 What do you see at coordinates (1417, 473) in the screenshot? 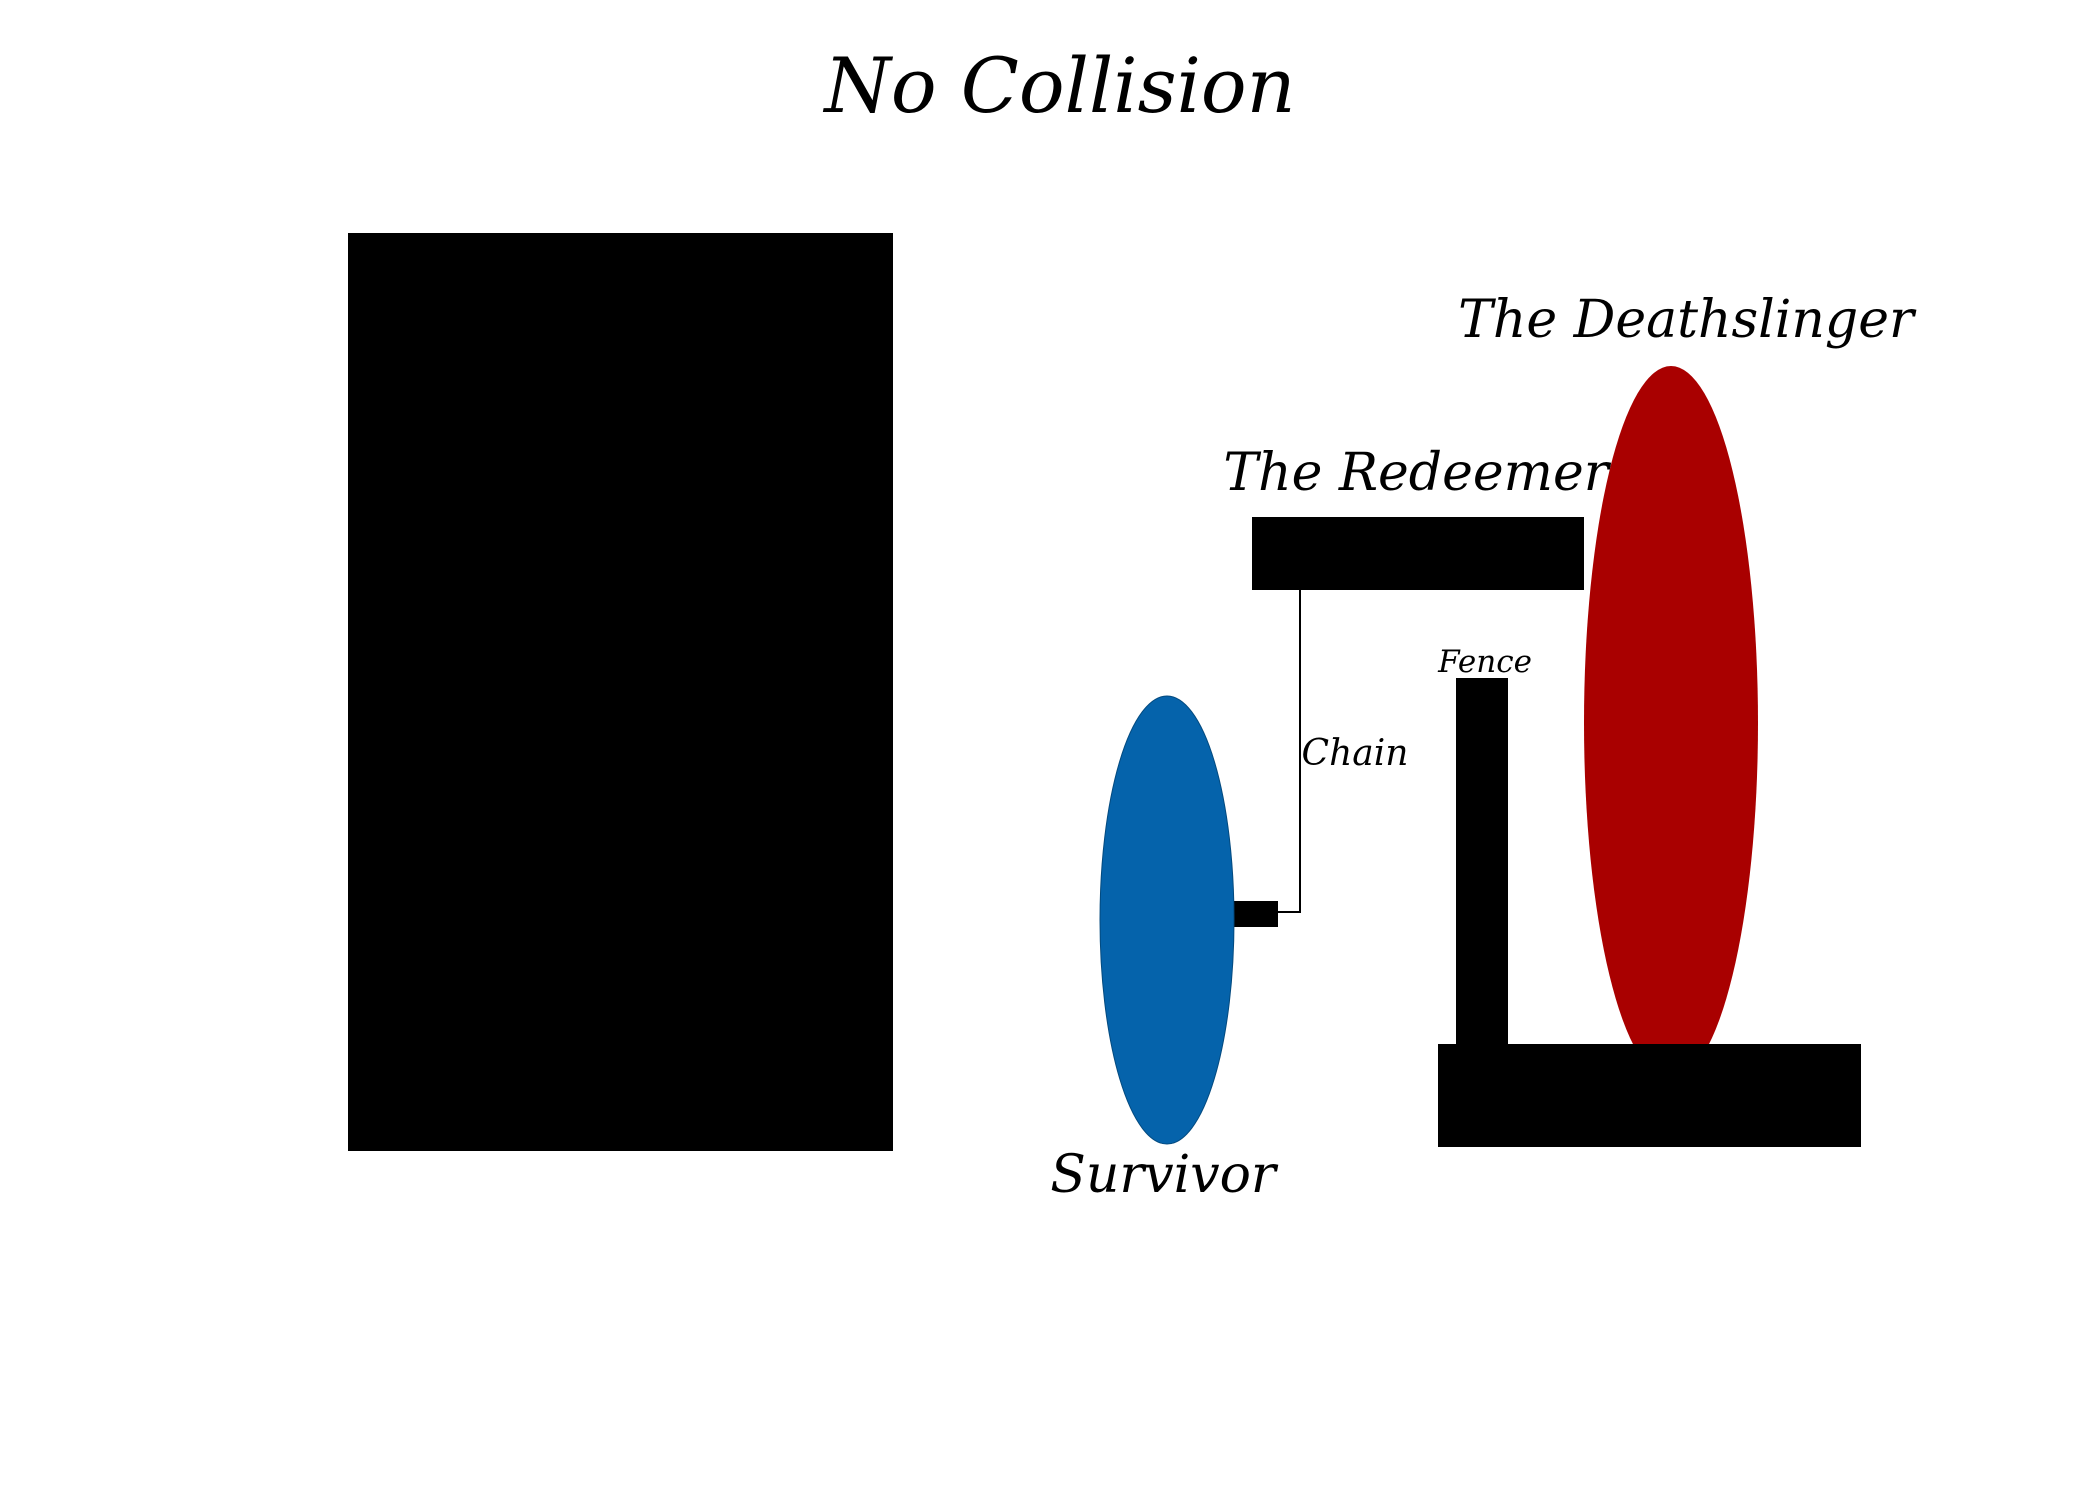
I see `redeemer-label: The Redeemer` at bounding box center [1417, 473].